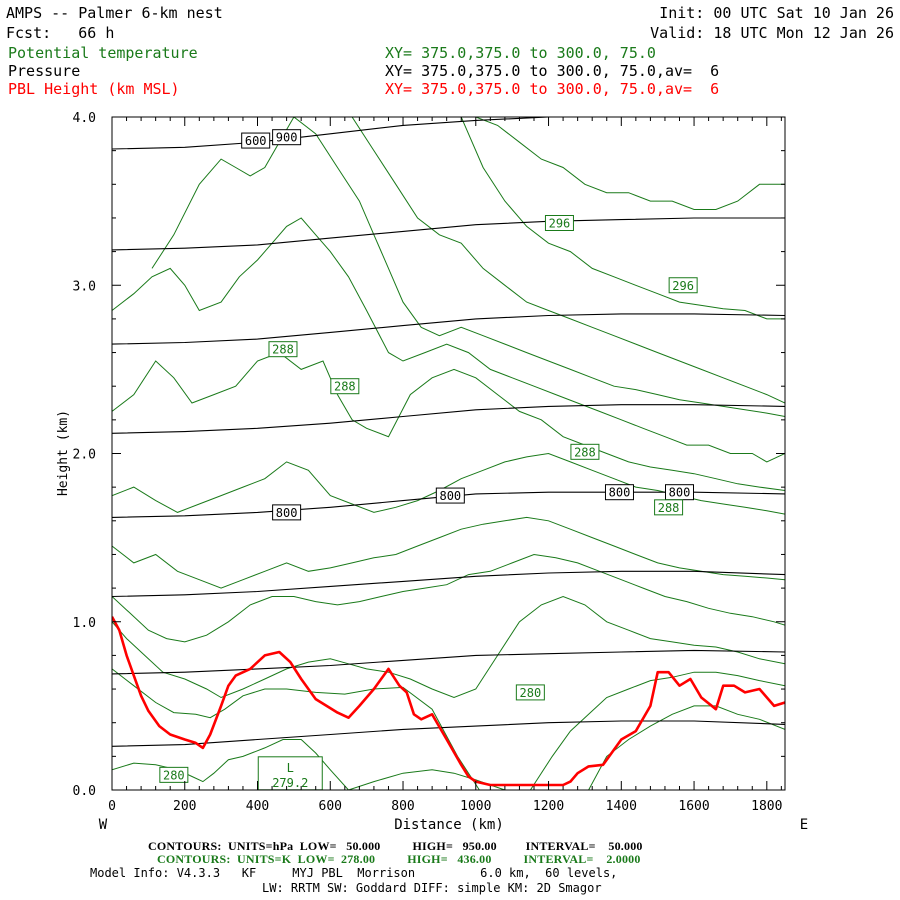 The width and height of the screenshot is (900, 900). I want to click on low-center-value: 279.2, so click(290, 783).